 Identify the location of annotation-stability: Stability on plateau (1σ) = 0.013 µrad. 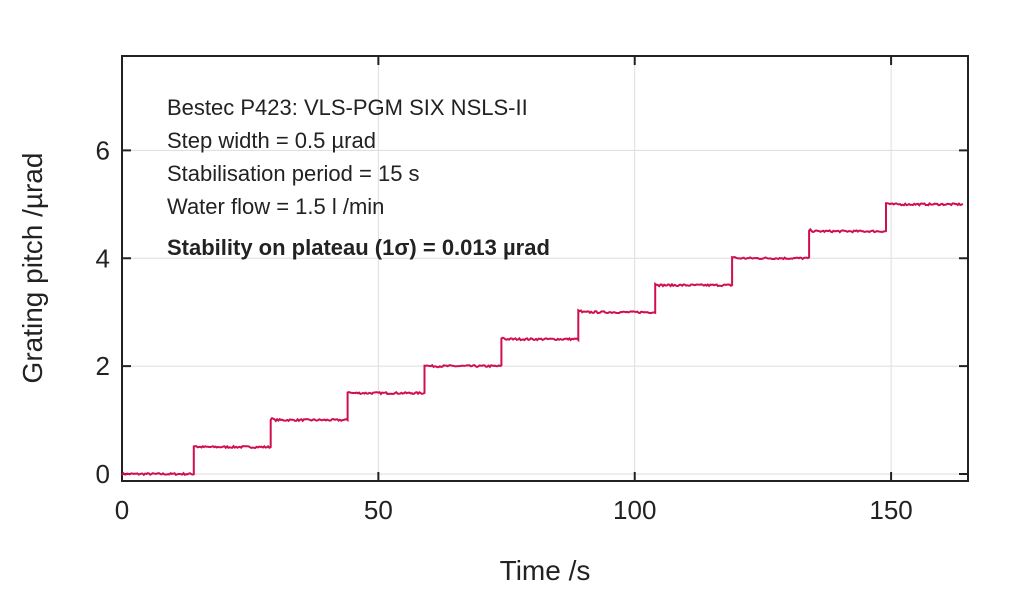
(358, 247).